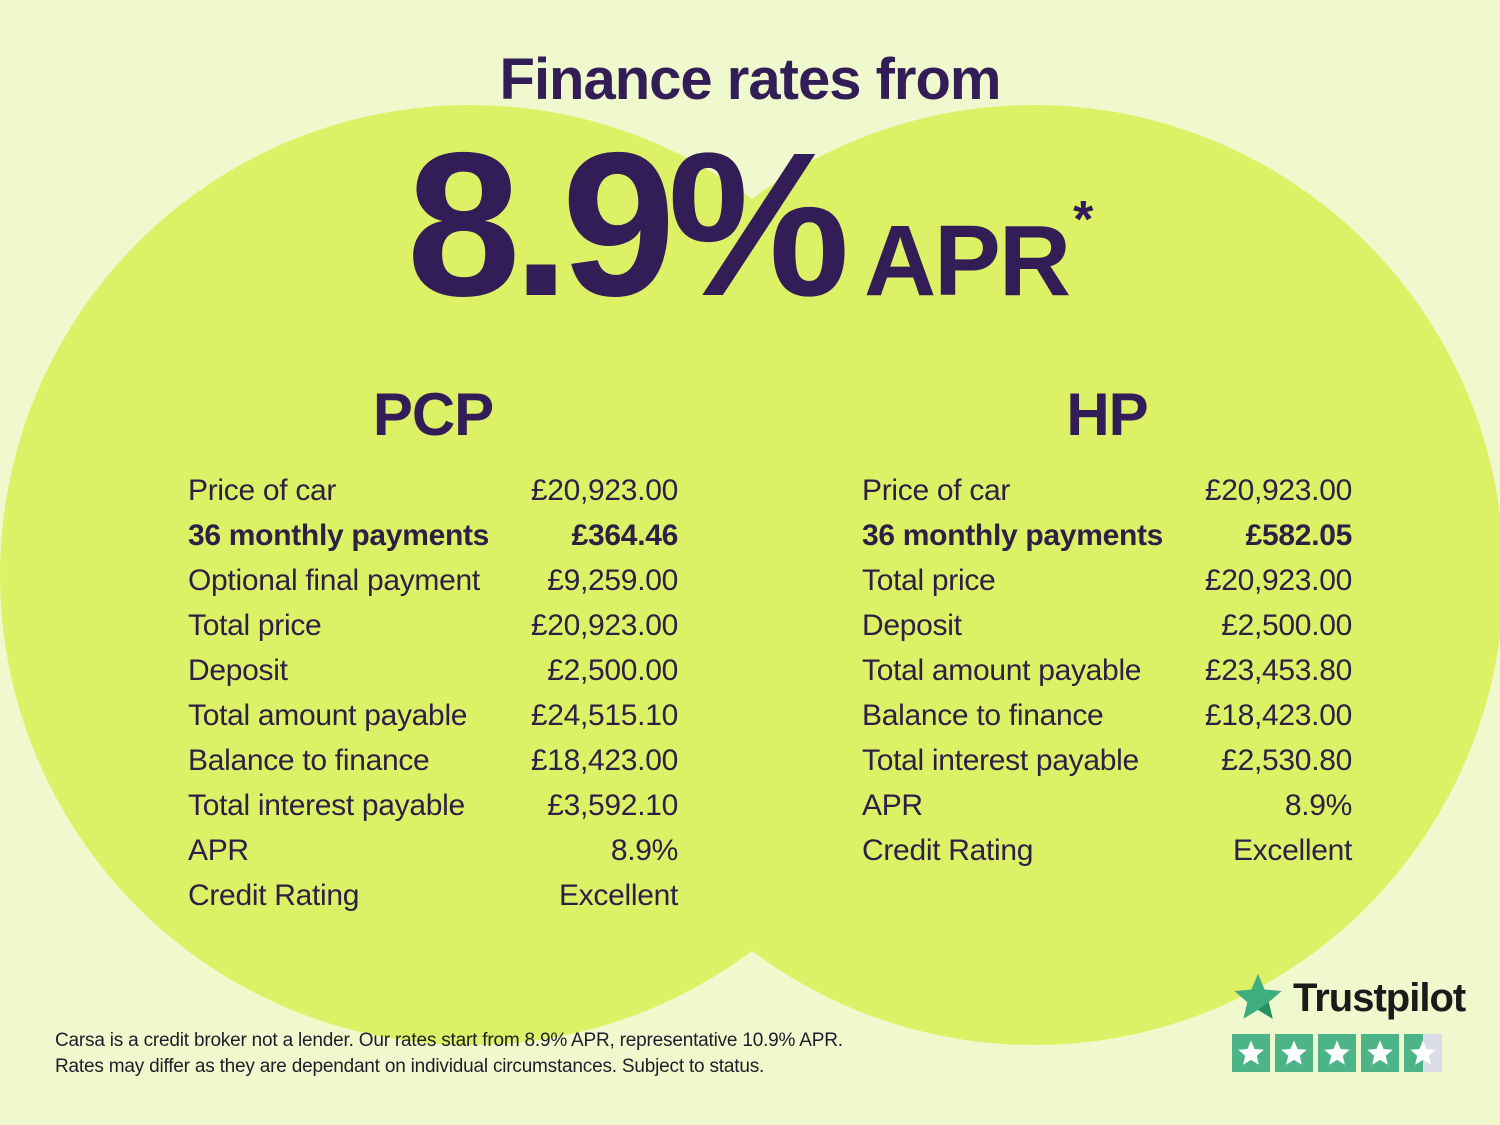 This screenshot has width=1500, height=1125. I want to click on table-row-value: £23,453.80, so click(1278, 670).